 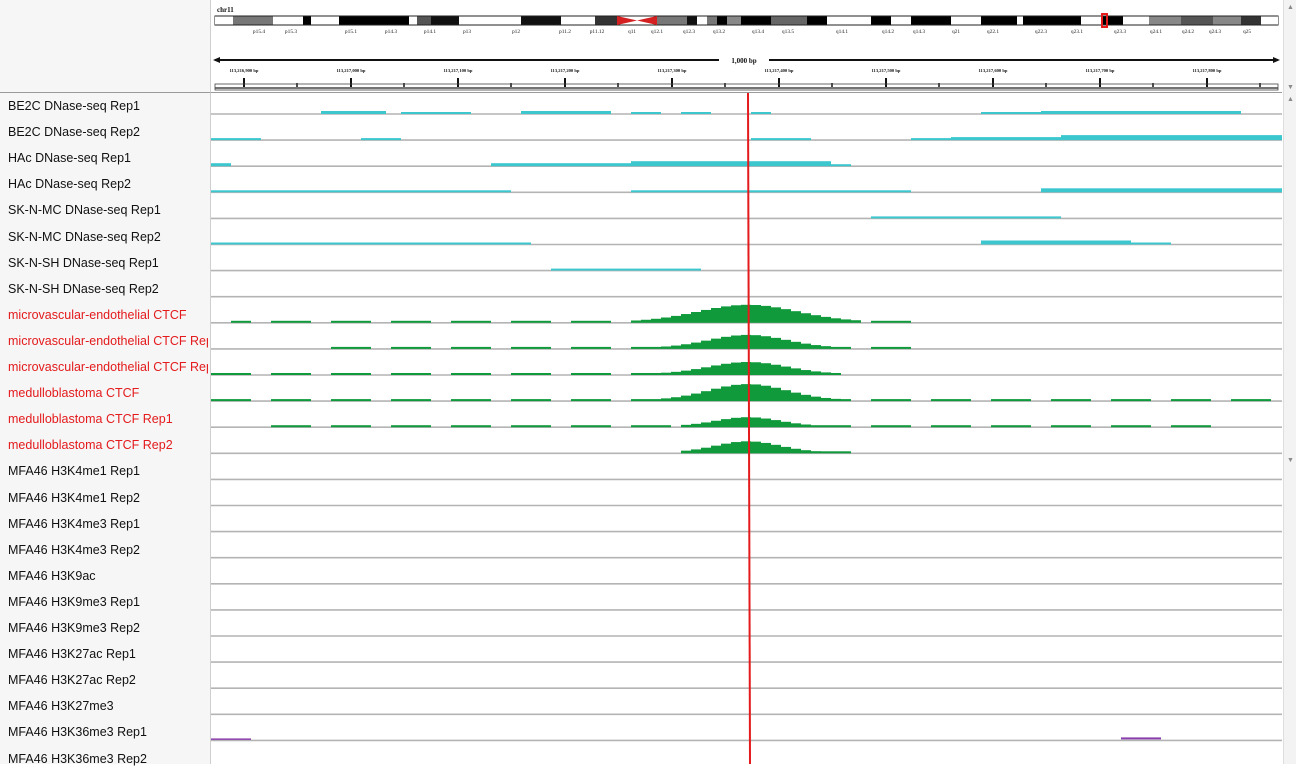 What do you see at coordinates (72, 654) in the screenshot?
I see `track-name-label: MFA46 H3K27ac Rep1` at bounding box center [72, 654].